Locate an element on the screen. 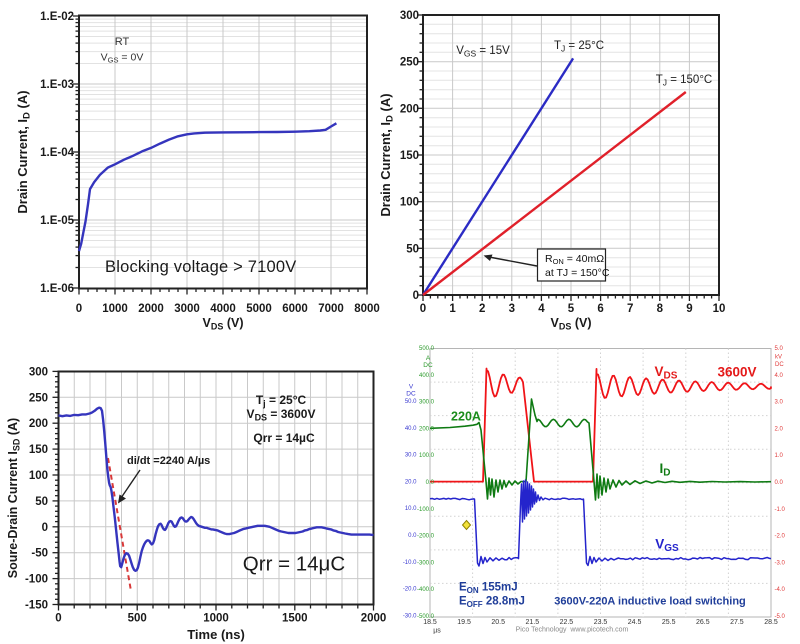 The image size is (800, 644). svg-text: 5000 is located at coordinates (259, 309).